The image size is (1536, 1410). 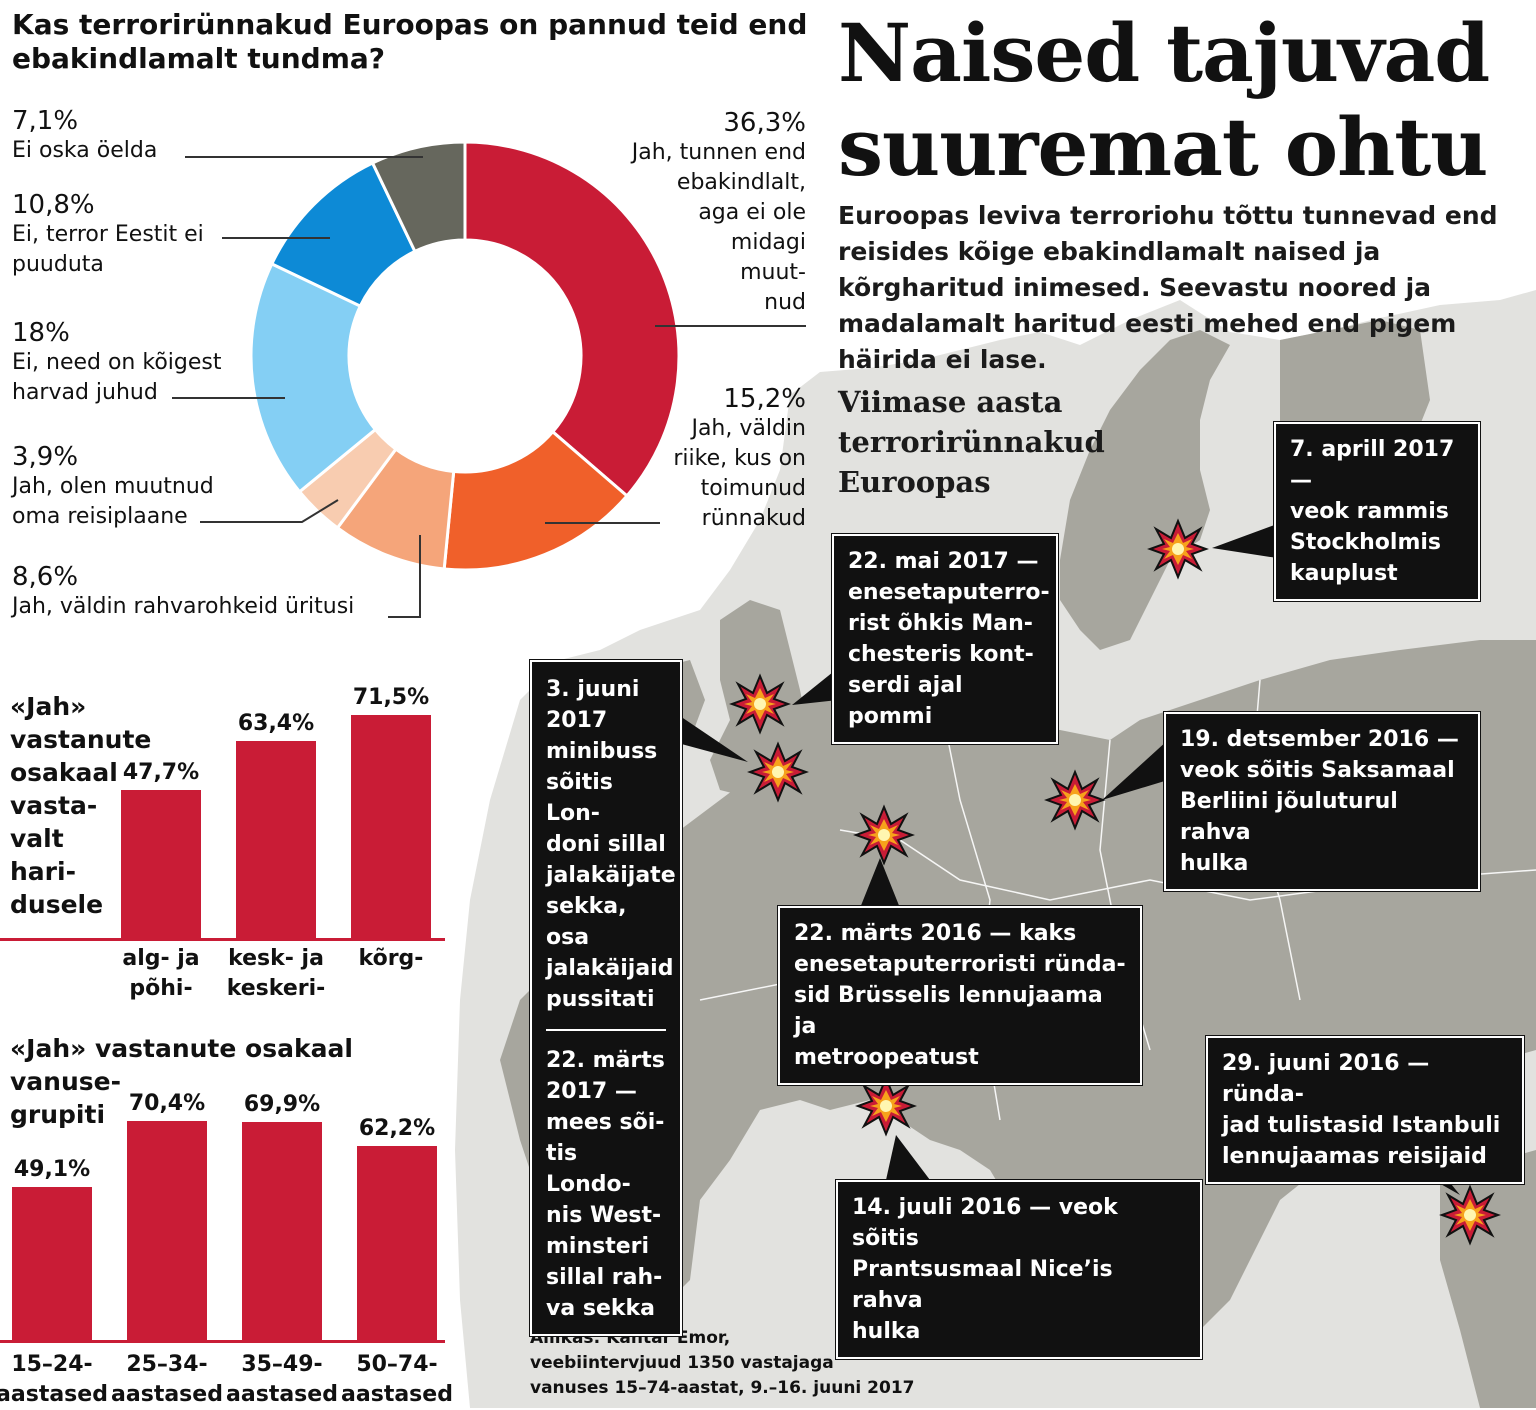 I want to click on bar-value-label: 71,5%, so click(x=391, y=698).